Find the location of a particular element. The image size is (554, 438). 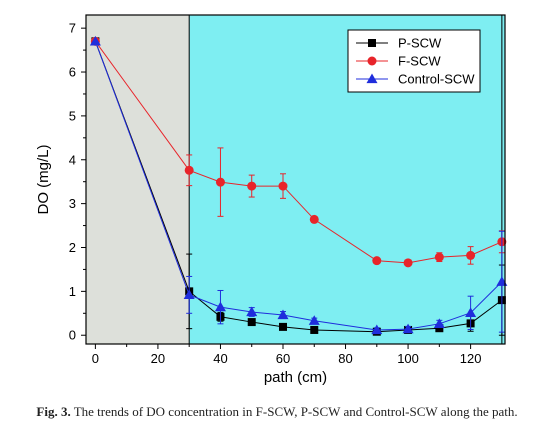

x-axis-ticks: 0 20 40 60 80 100 120 is located at coordinates (287, 355).